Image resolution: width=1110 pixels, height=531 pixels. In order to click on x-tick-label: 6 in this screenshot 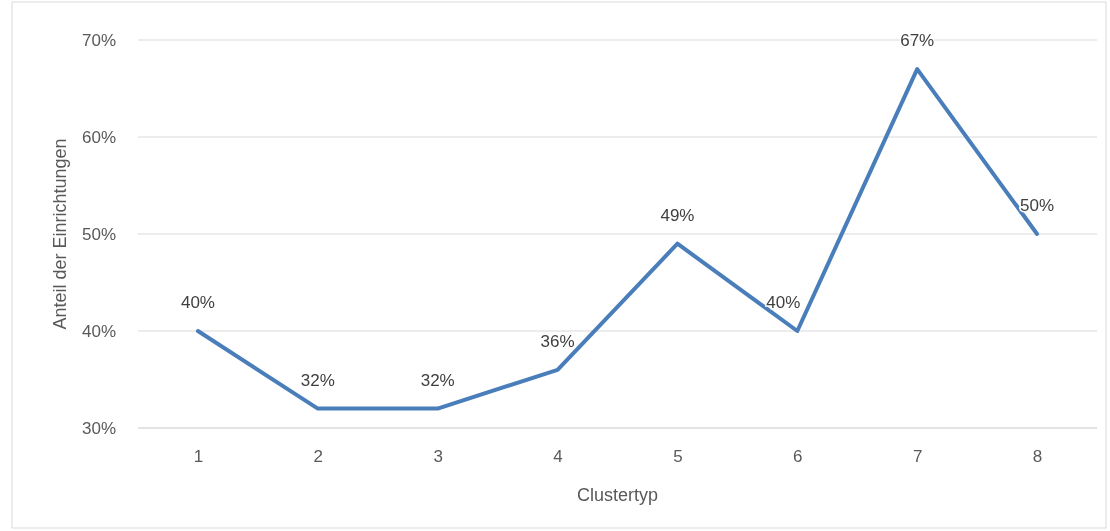, I will do `click(798, 457)`.